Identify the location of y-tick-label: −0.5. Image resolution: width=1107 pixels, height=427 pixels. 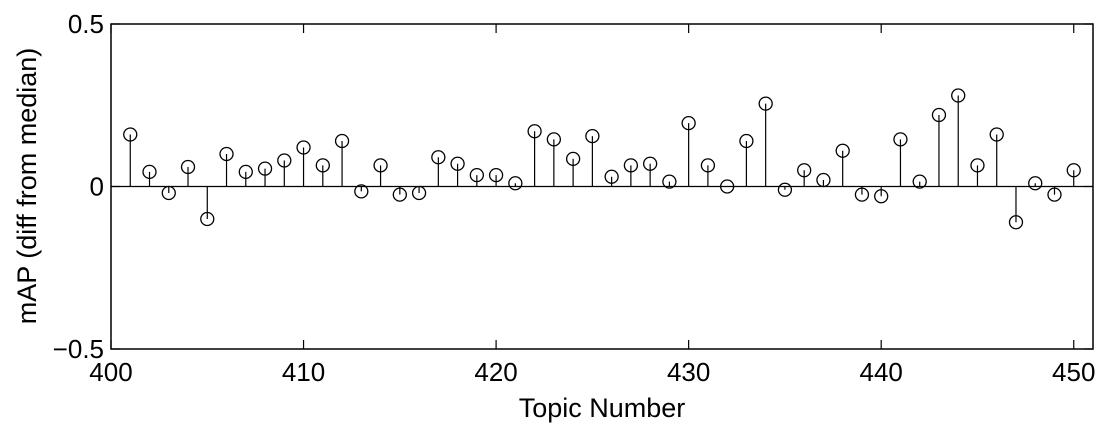
(78, 349).